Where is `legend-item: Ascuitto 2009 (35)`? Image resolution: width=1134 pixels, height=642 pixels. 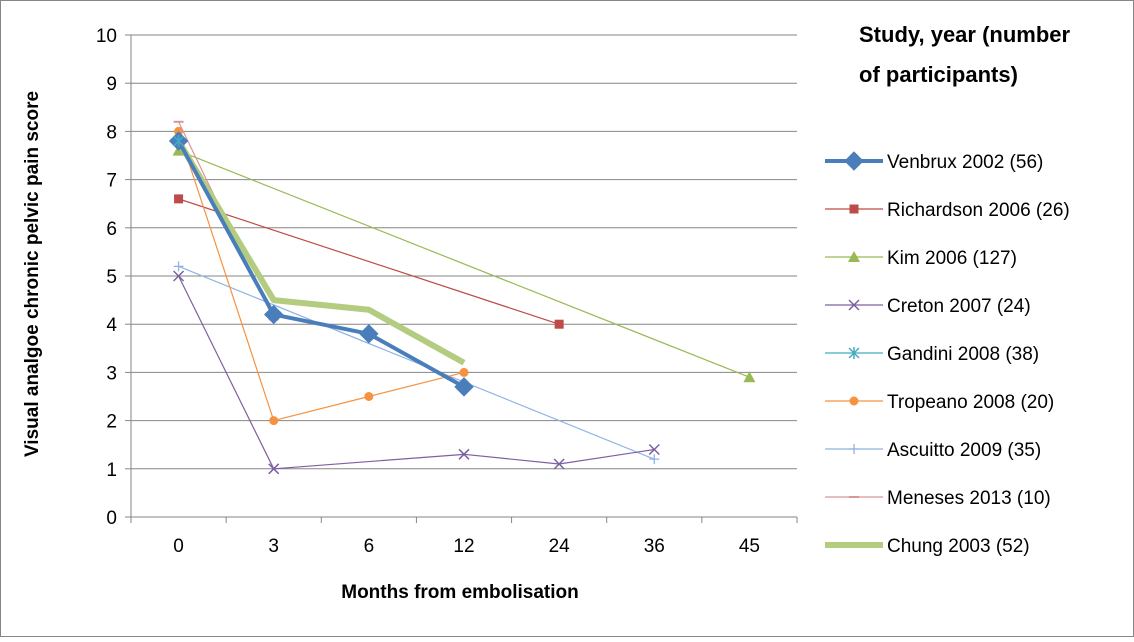
legend-item: Ascuitto 2009 (35) is located at coordinates (933, 450).